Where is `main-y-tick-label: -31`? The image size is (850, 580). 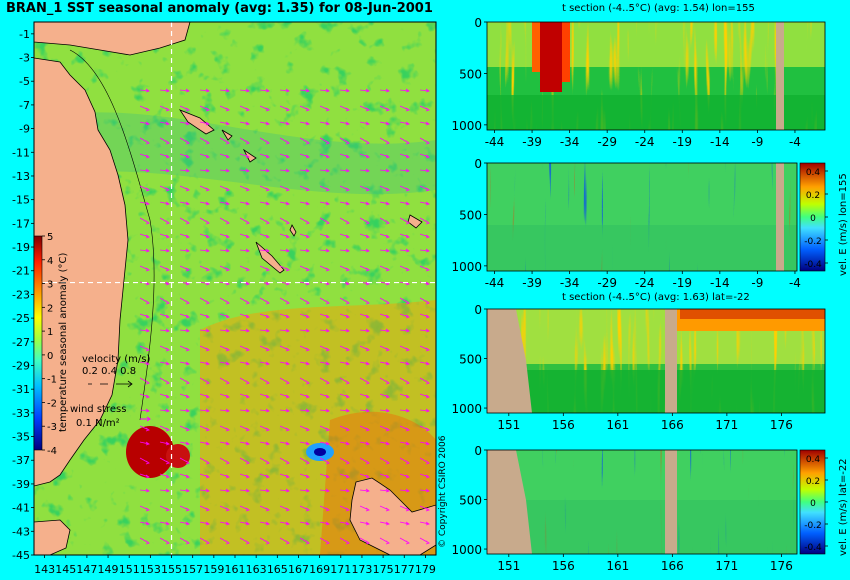 main-y-tick-label: -31 is located at coordinates (21, 389).